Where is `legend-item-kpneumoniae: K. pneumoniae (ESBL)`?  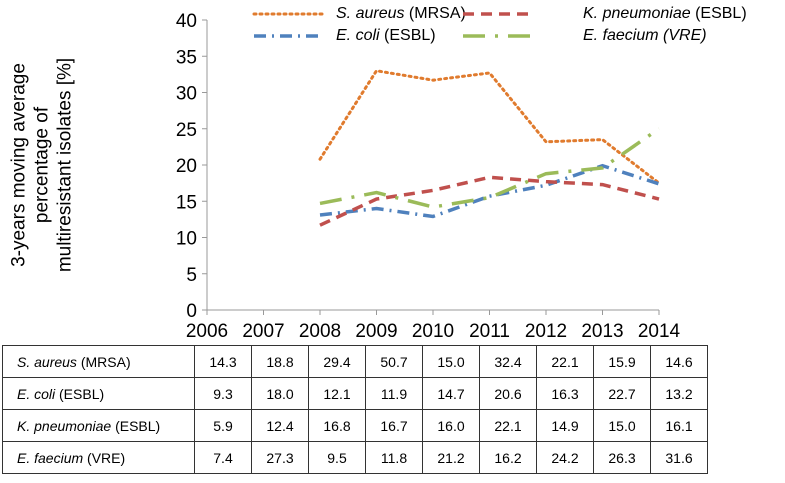
legend-item-kpneumoniae: K. pneumoniae (ESBL) is located at coordinates (604, 14).